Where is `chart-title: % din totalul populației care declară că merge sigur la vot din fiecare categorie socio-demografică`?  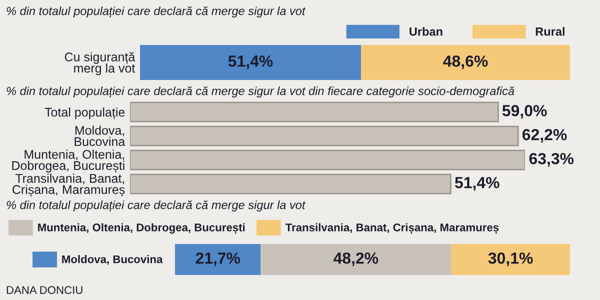
chart-title: % din totalul populației care declară că merge sigur la vot din fiecare categorie socio-demografică is located at coordinates (260, 92).